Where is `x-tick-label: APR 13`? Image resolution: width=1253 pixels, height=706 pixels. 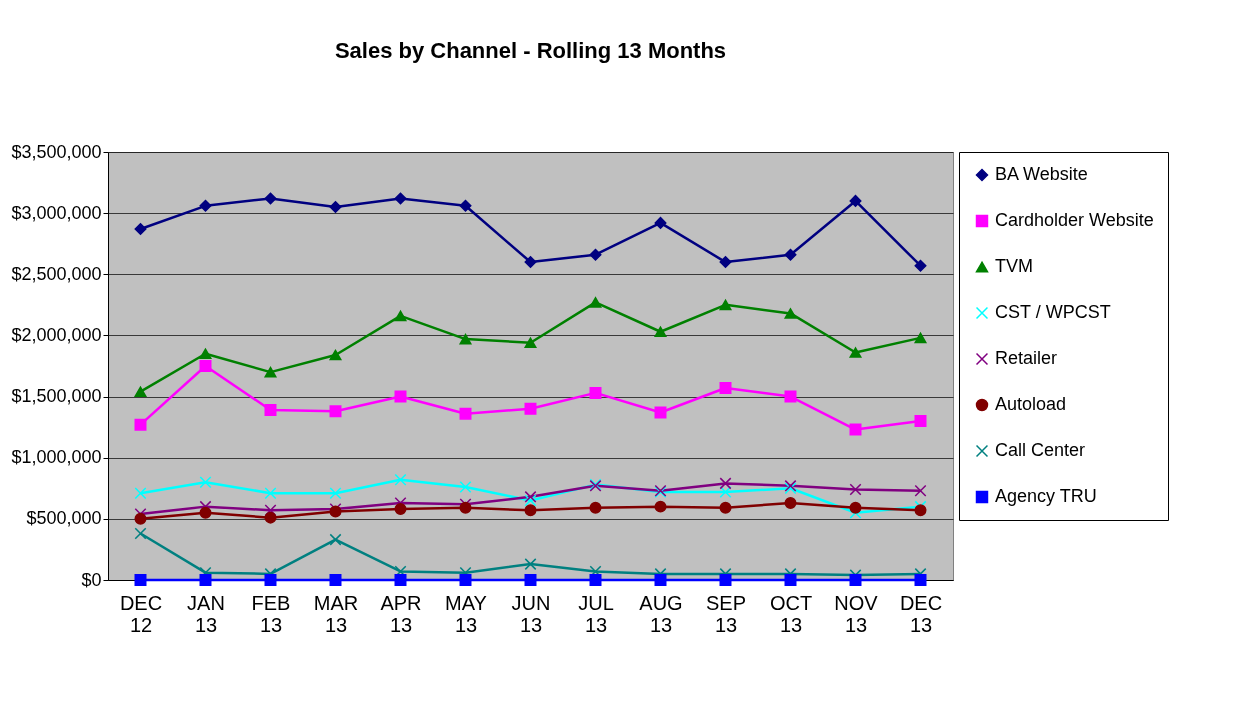 x-tick-label: APR 13 is located at coordinates (401, 613).